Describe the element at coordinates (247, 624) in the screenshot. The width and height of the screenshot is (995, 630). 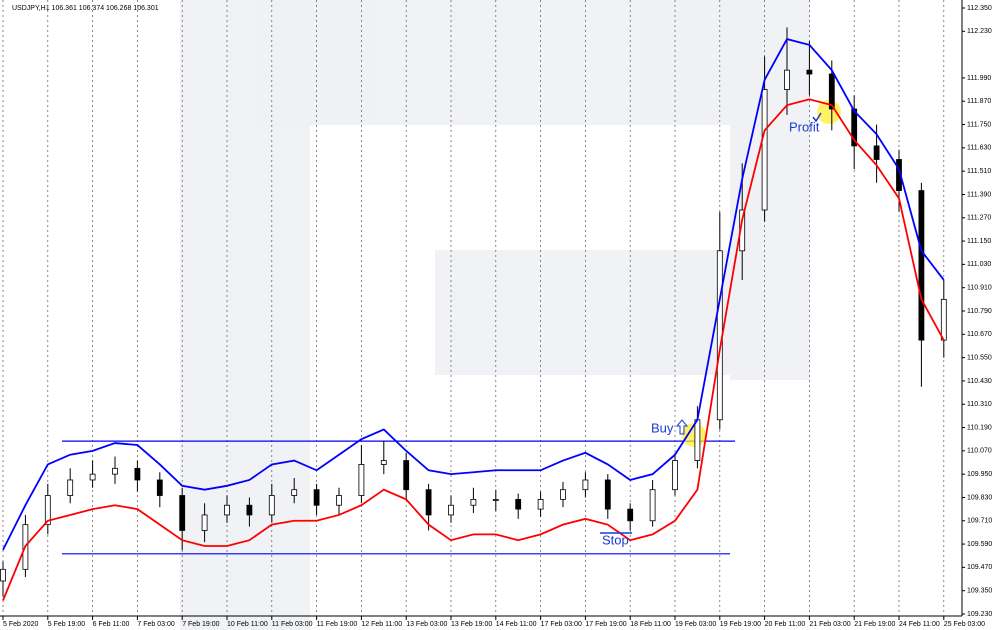
I see `x-tick-label: 10 Feb 11:00` at that location.